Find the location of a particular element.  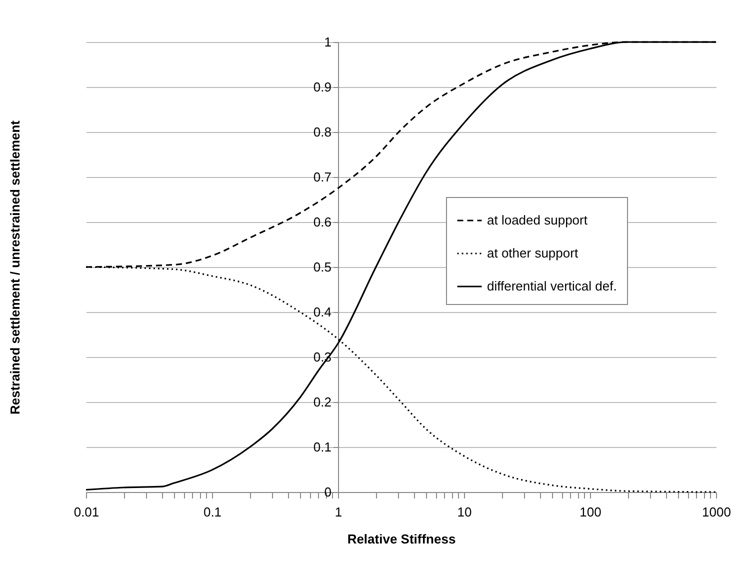

x-axis-title: Relative Stiffness is located at coordinates (401, 539).